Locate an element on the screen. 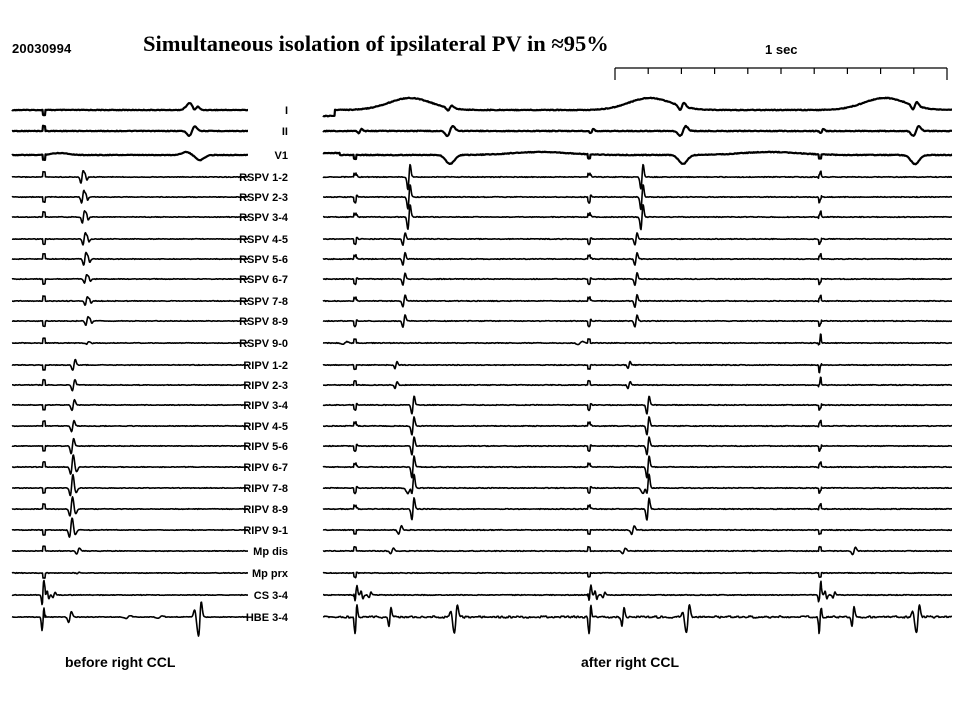 The width and height of the screenshot is (960, 720). scale-bar is located at coordinates (781, 73).